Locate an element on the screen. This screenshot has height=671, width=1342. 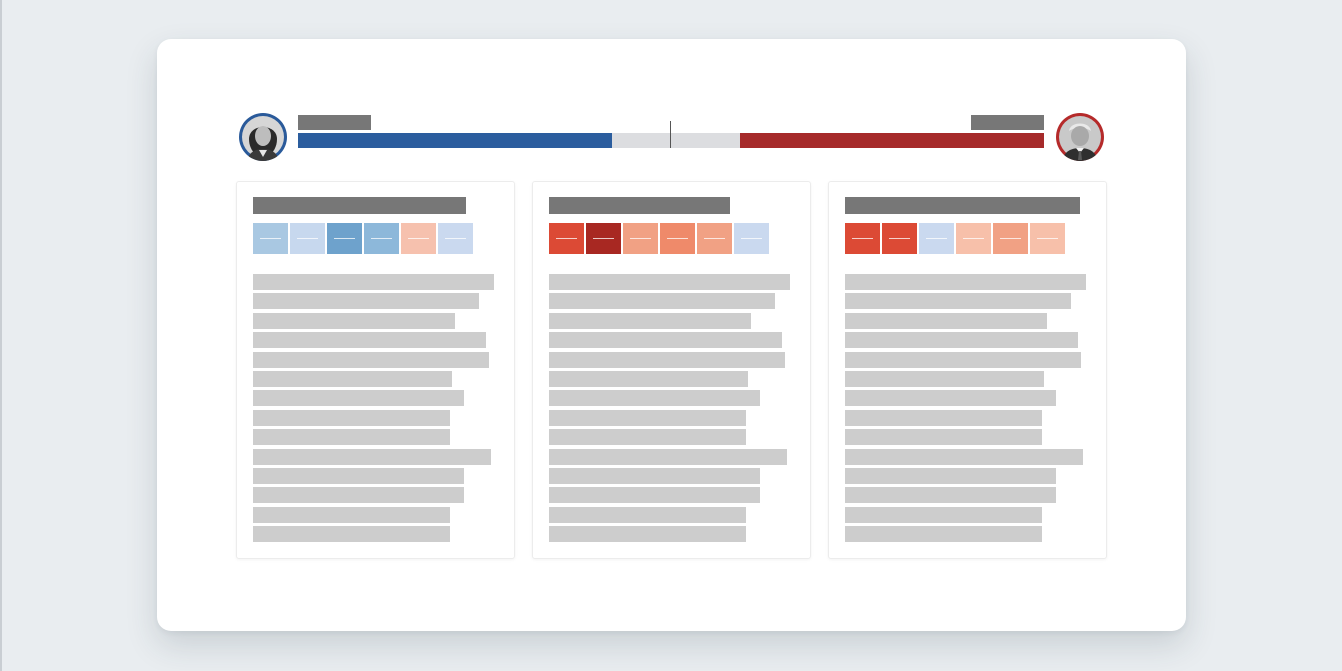
window-edge is located at coordinates (1, 335).